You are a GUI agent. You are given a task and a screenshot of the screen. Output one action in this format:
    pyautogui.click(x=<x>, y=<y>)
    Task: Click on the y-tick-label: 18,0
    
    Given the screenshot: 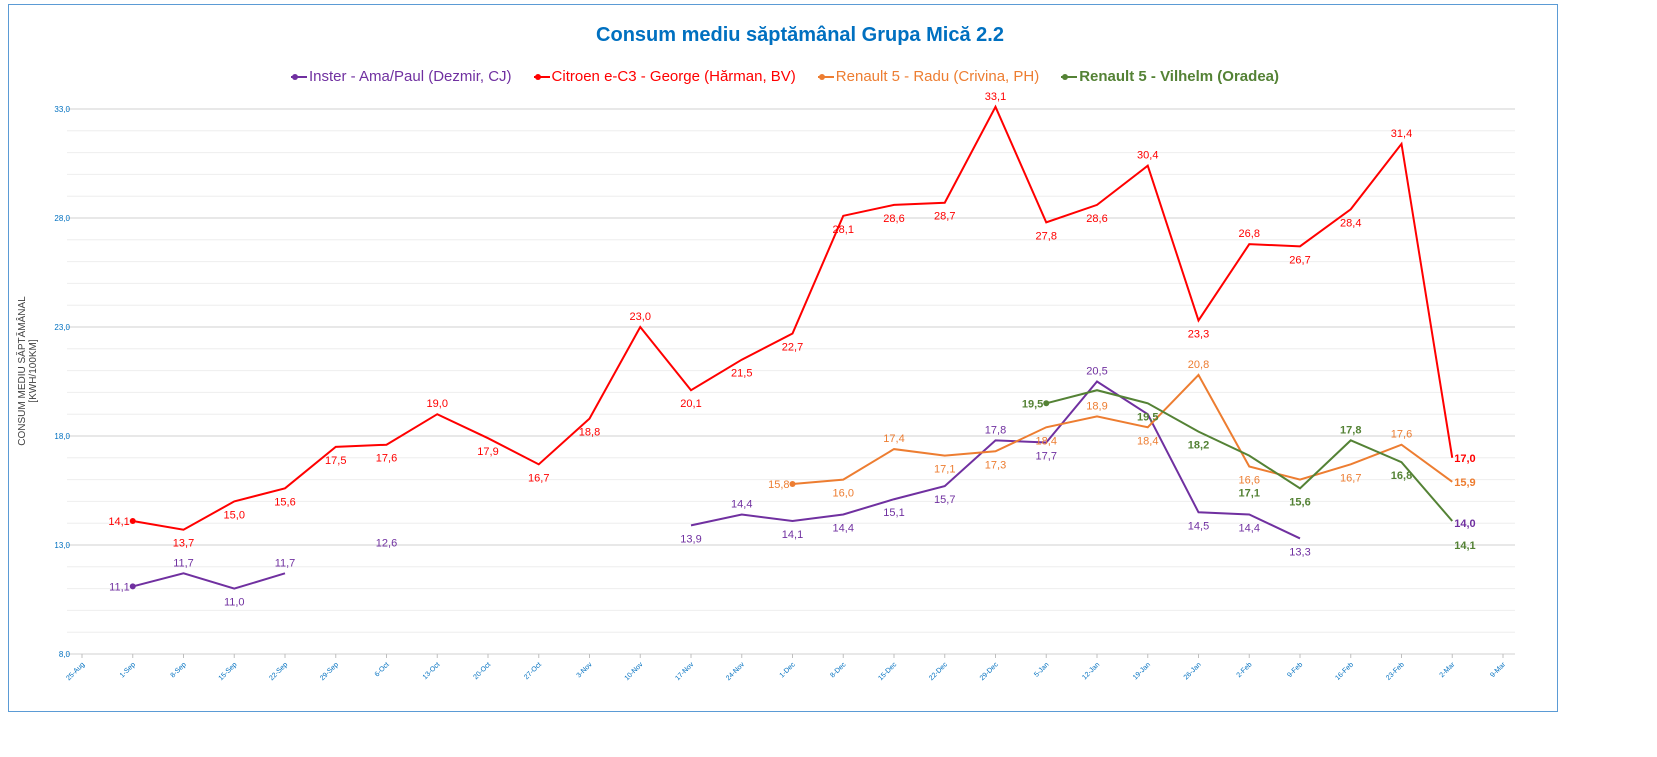 What is the action you would take?
    pyautogui.click(x=62, y=436)
    